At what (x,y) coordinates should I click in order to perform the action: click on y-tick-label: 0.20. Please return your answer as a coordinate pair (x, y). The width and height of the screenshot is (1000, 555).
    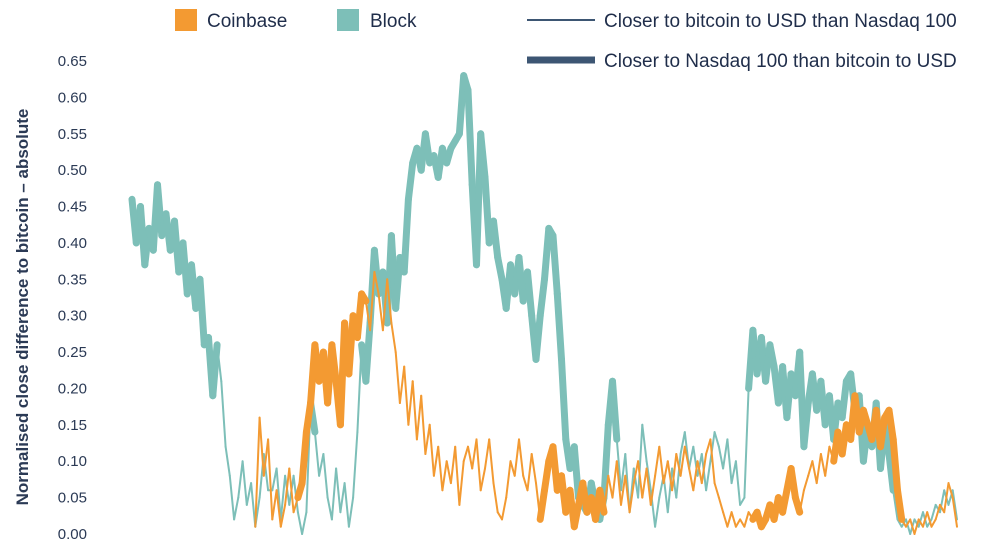
    Looking at the image, I should click on (72, 388).